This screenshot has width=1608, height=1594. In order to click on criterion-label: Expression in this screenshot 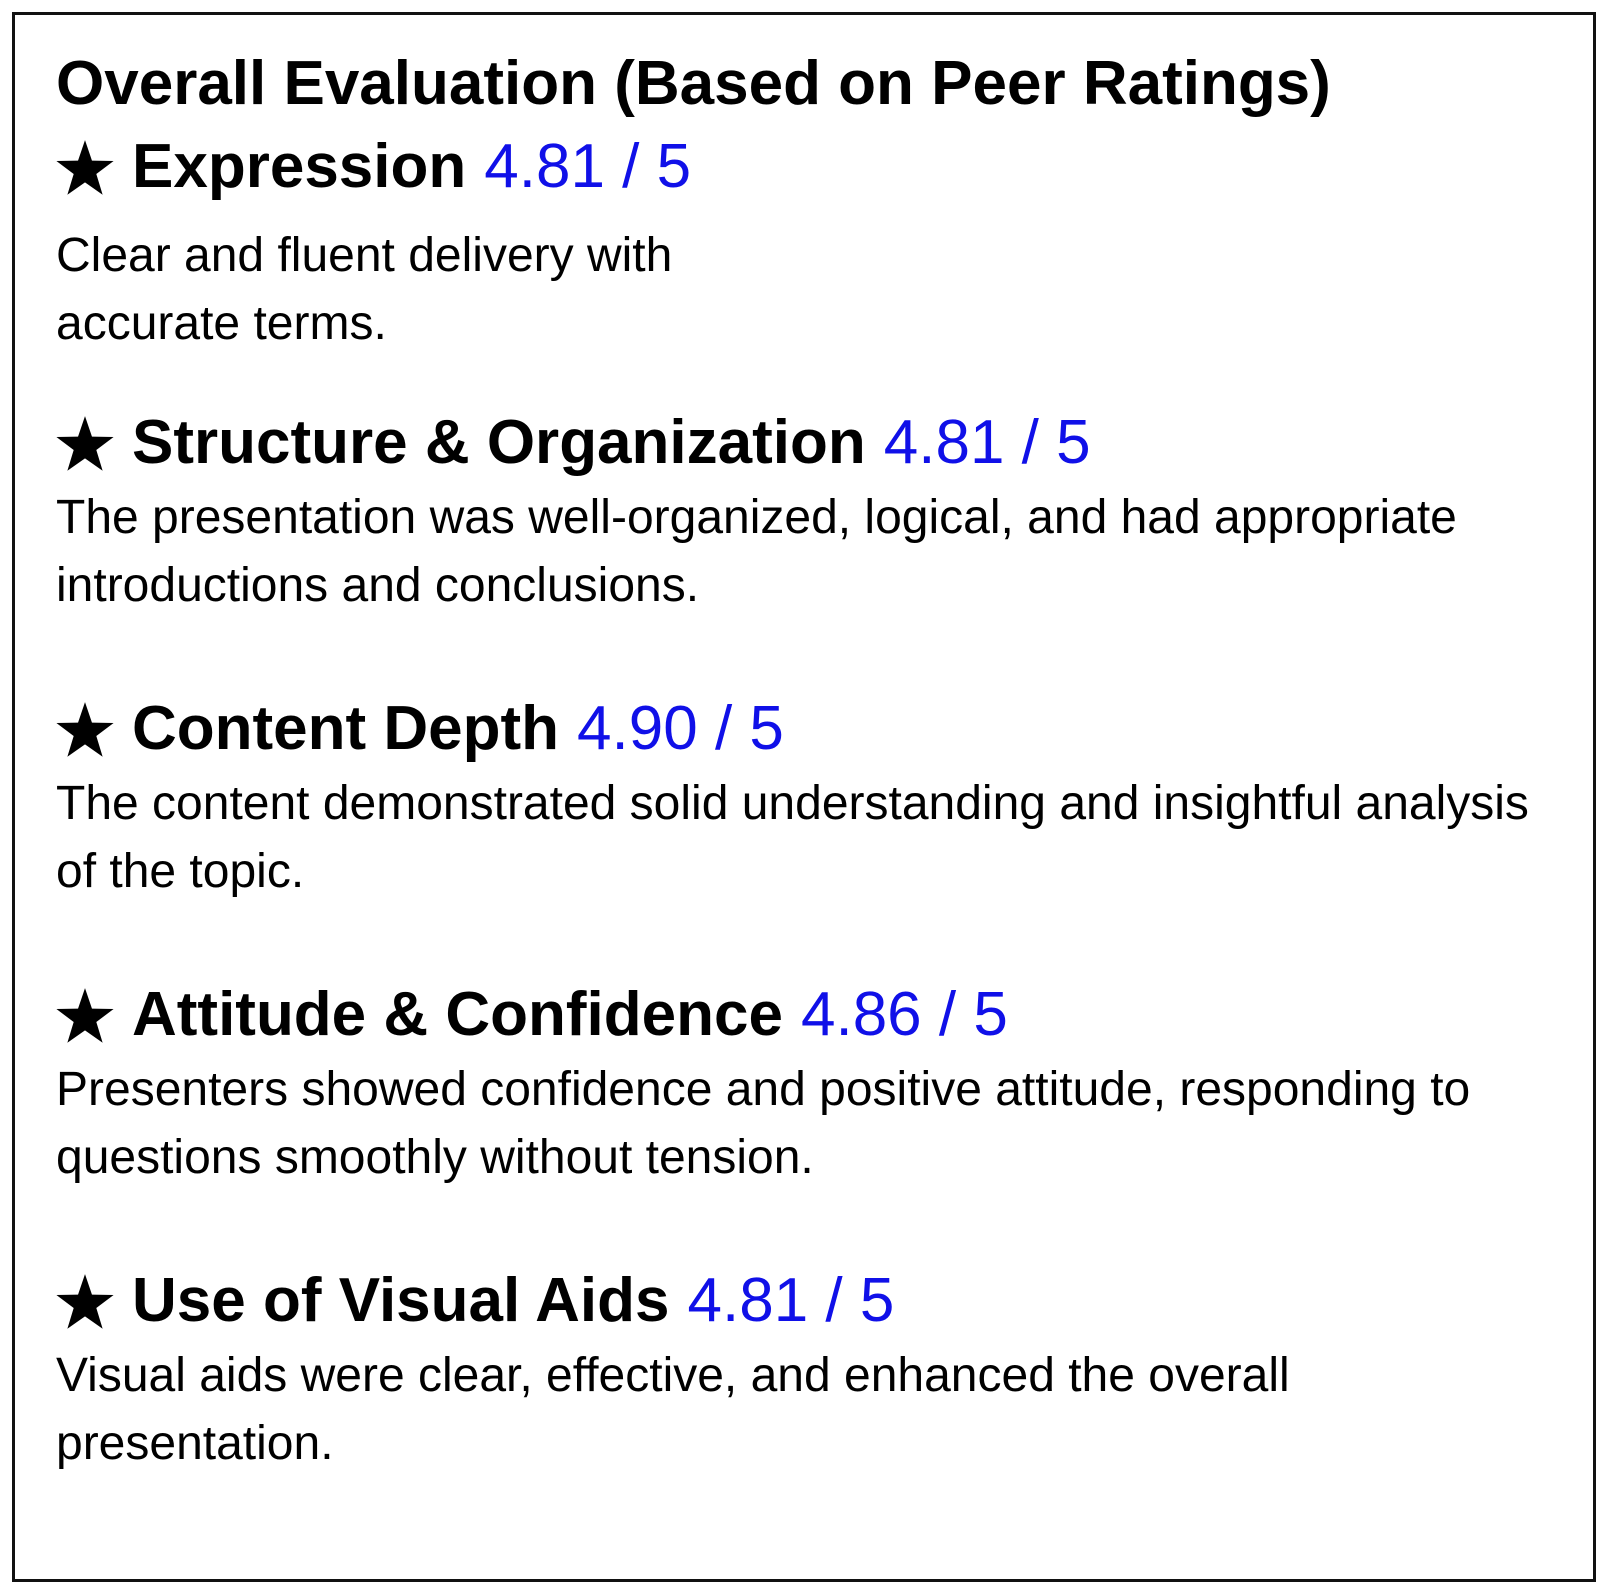, I will do `click(299, 166)`.